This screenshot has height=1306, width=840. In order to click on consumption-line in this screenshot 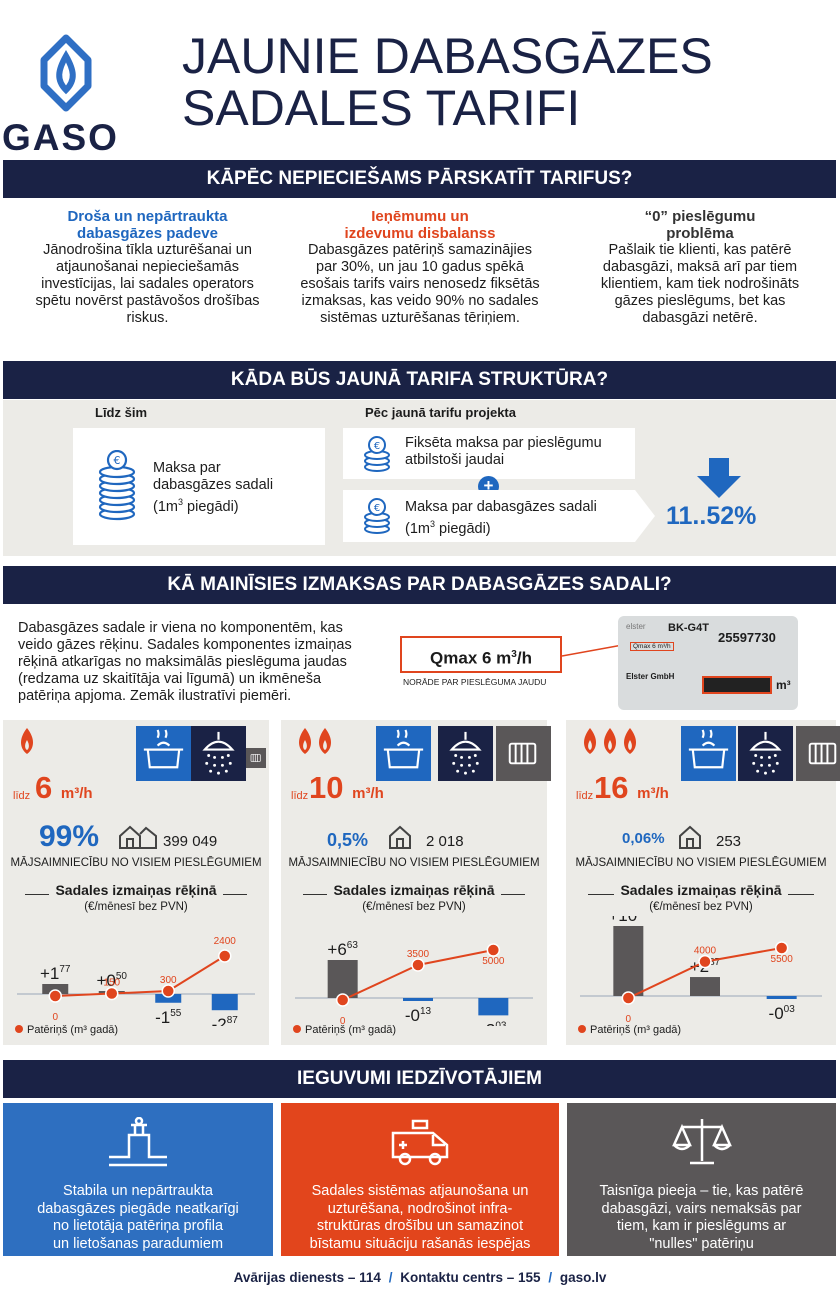, I will do `click(140, 976)`.